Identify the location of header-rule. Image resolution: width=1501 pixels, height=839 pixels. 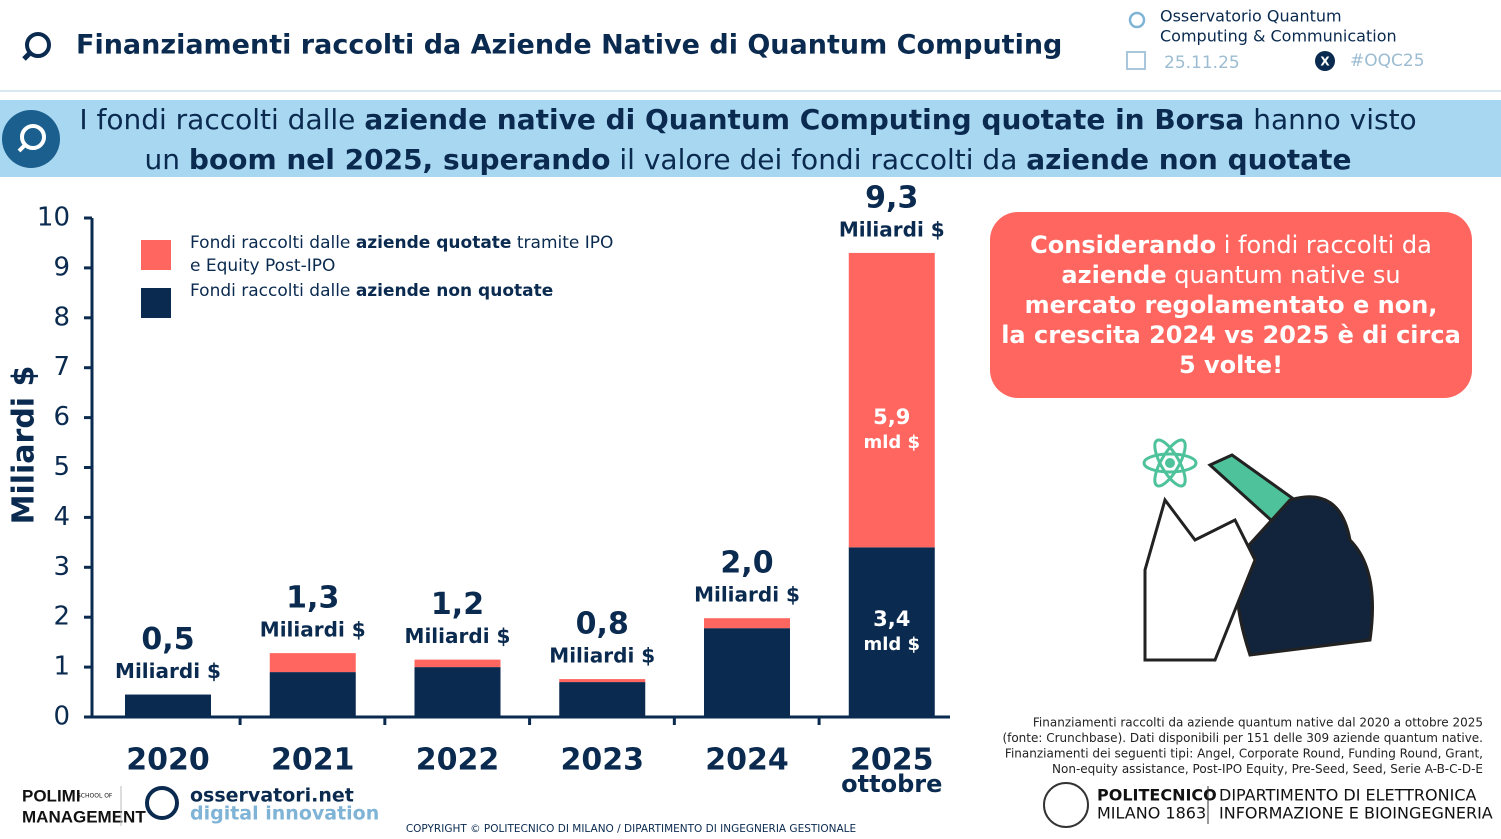
(750, 91).